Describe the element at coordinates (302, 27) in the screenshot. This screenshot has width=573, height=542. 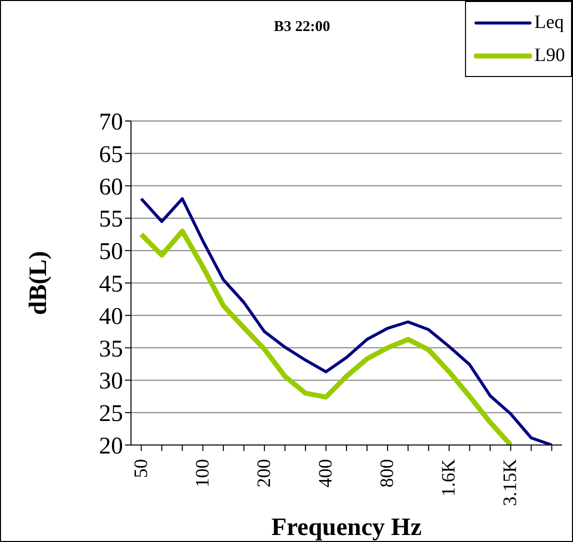
I see `chart-title: B3 22:00` at that location.